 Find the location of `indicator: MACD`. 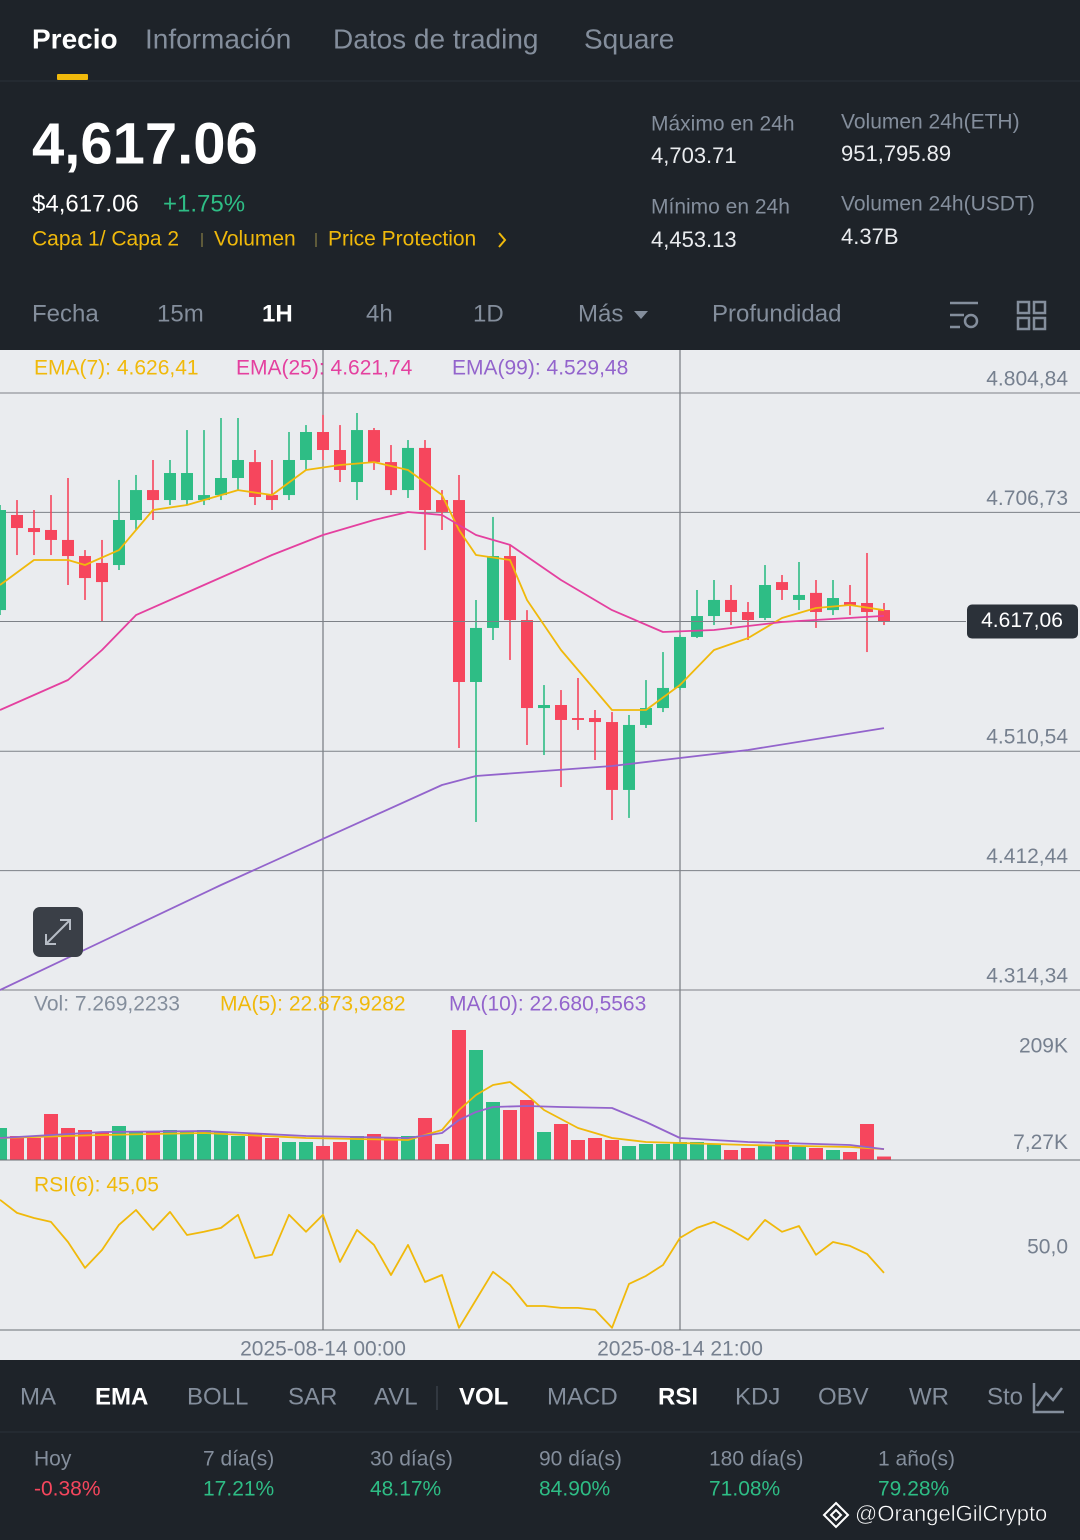

indicator: MACD is located at coordinates (582, 1396).